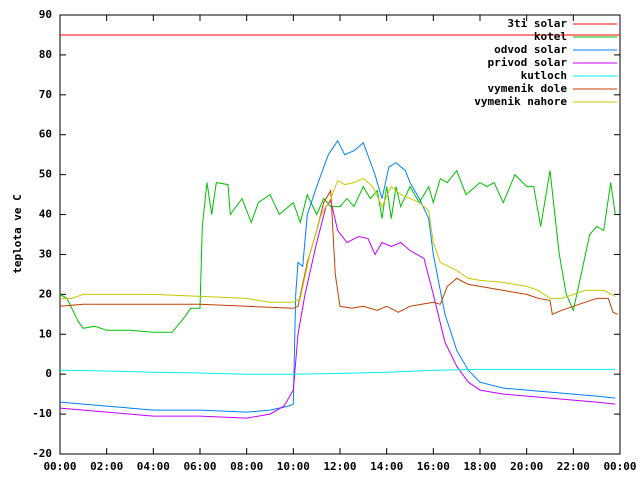  What do you see at coordinates (573, 466) in the screenshot?
I see `x-tick-label: 22:00` at bounding box center [573, 466].